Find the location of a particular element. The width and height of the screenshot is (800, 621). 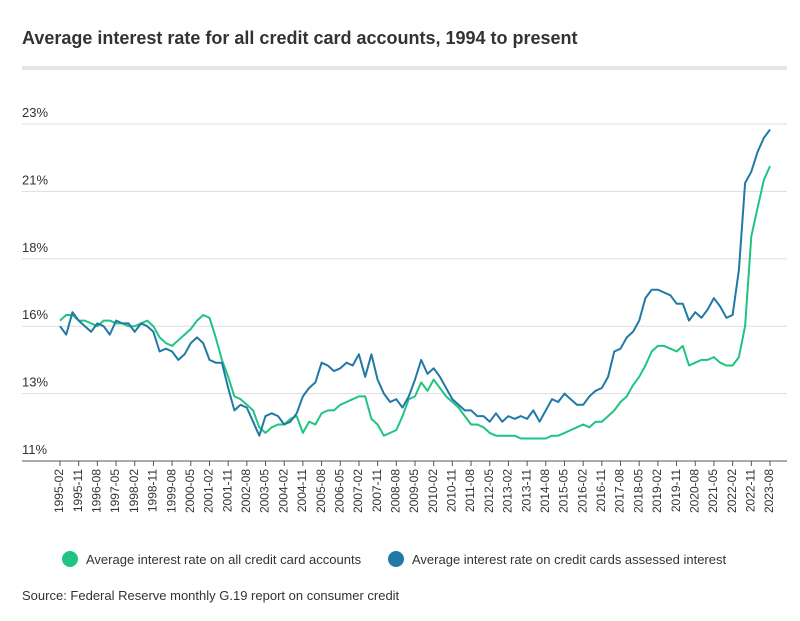

x-tick-label: 2019-11 is located at coordinates (676, 490).